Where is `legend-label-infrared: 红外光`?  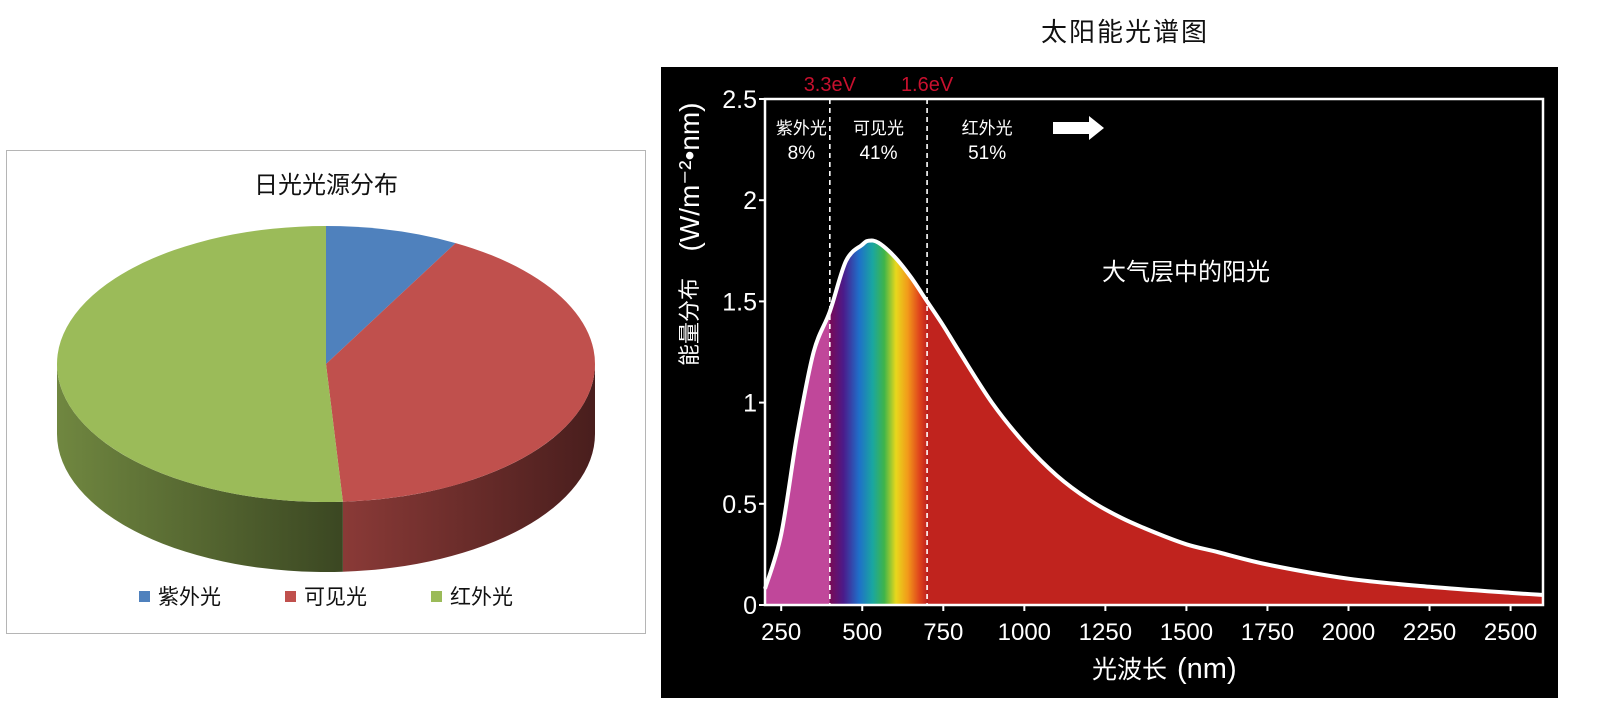
legend-label-infrared: 红外光 is located at coordinates (481, 597).